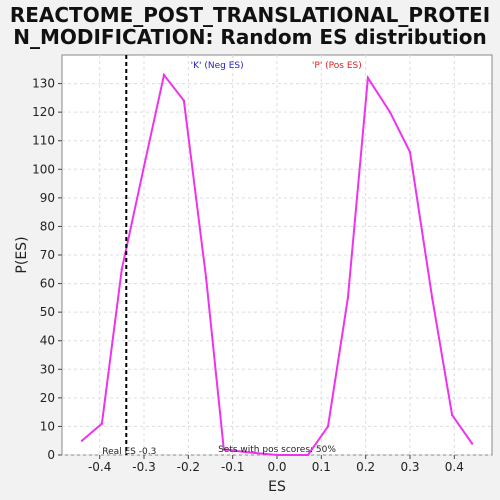 The image size is (500, 500). I want to click on pos-es-label: 'P' (Pos ES), so click(337, 66).